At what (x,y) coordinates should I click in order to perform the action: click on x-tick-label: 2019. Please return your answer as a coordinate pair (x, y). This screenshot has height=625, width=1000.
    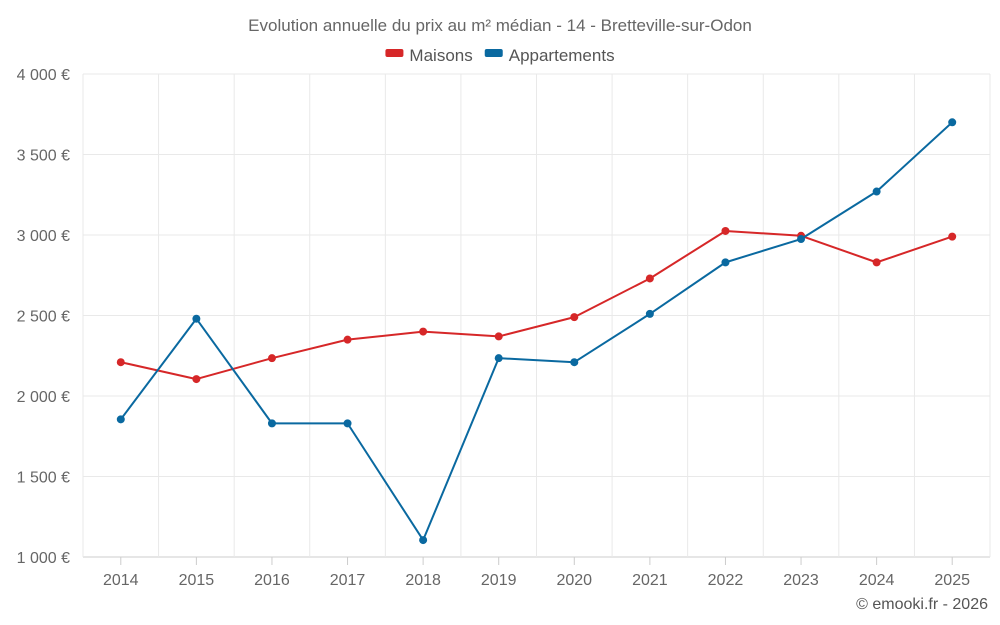
    Looking at the image, I should click on (499, 580).